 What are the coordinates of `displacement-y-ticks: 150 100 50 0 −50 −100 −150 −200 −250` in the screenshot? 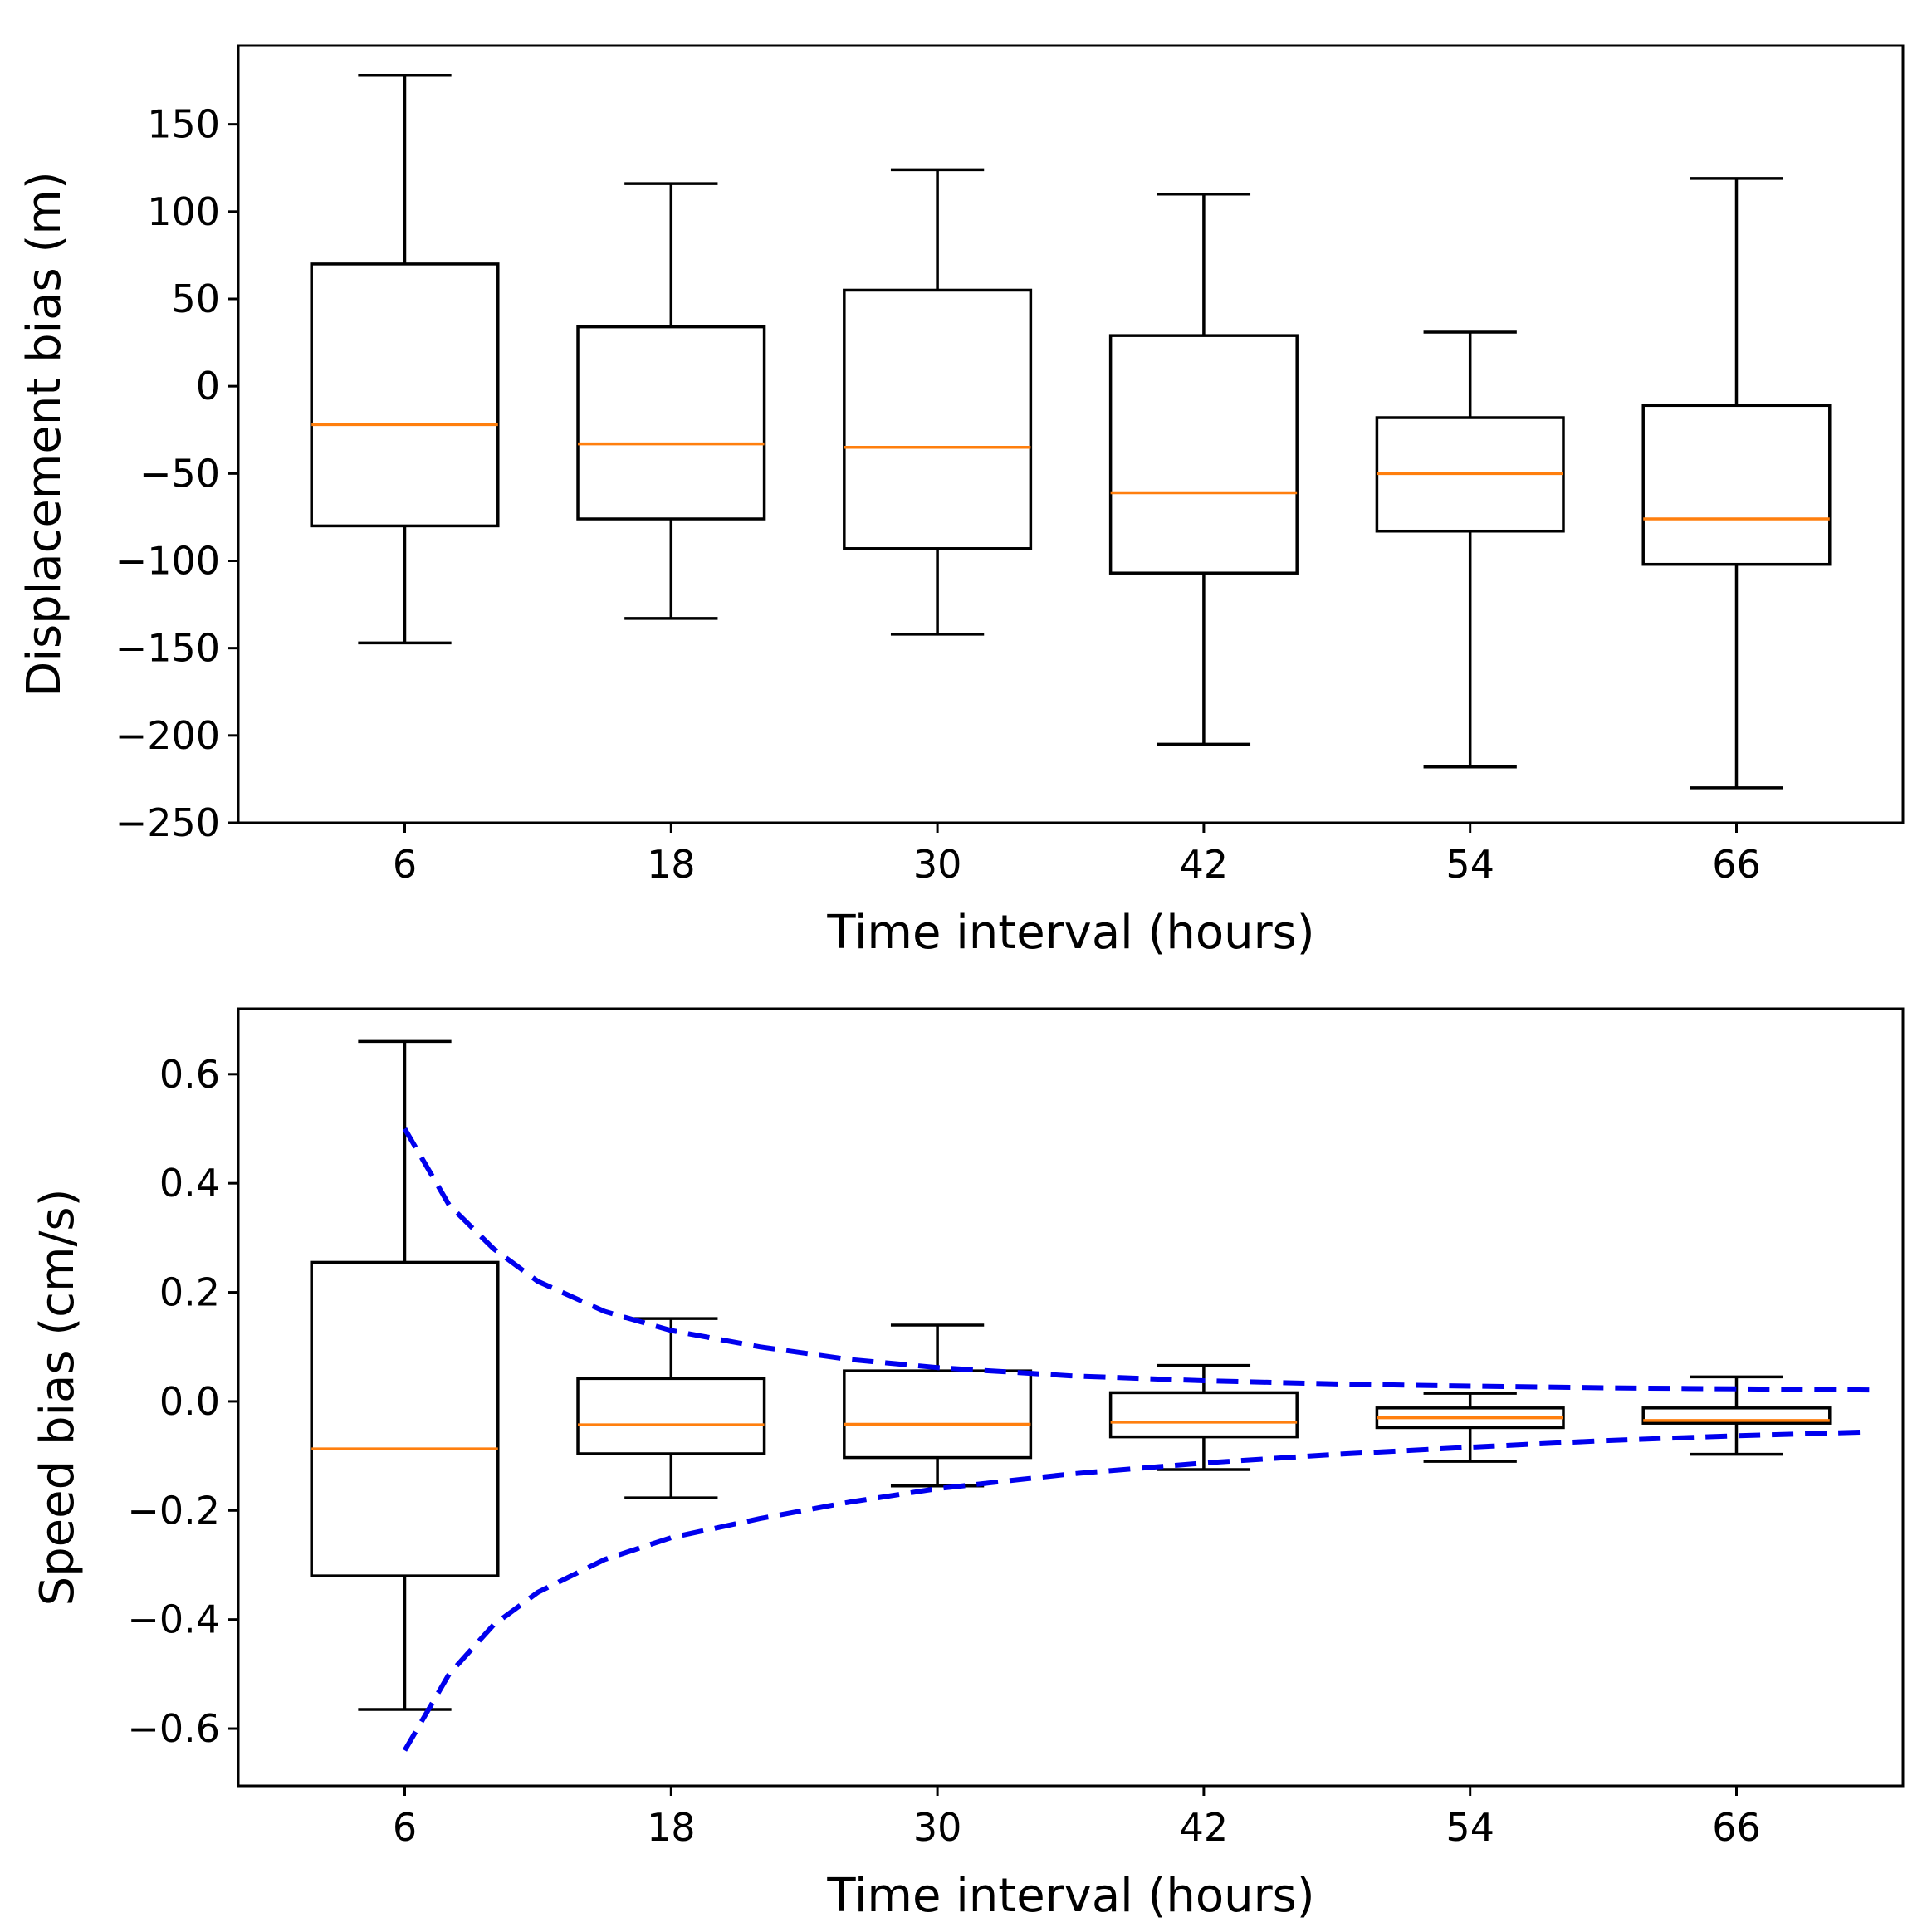 It's located at (176, 473).